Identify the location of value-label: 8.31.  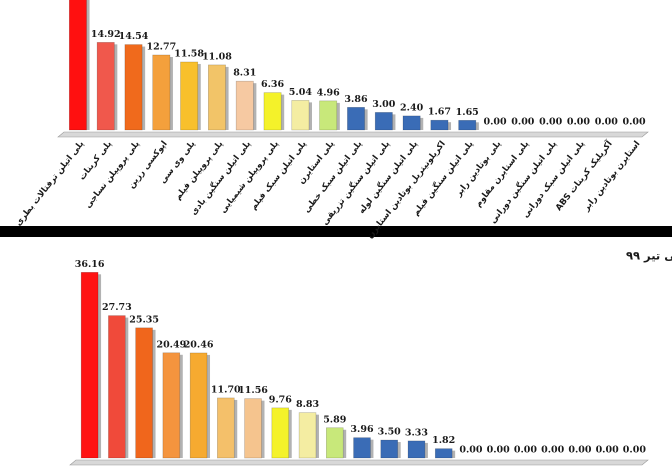
(244, 73).